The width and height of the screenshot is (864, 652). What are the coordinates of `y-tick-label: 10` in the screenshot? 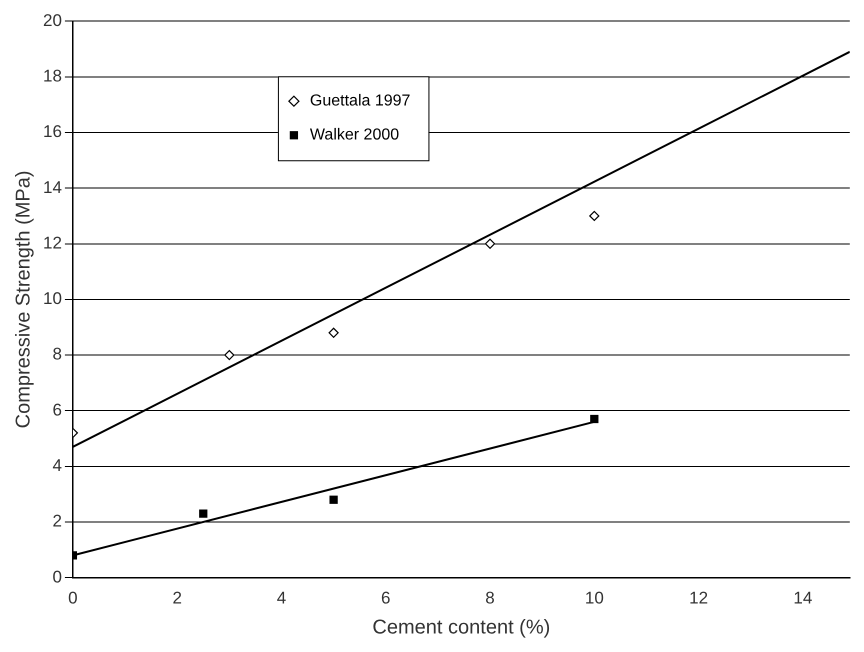 It's located at (52, 298).